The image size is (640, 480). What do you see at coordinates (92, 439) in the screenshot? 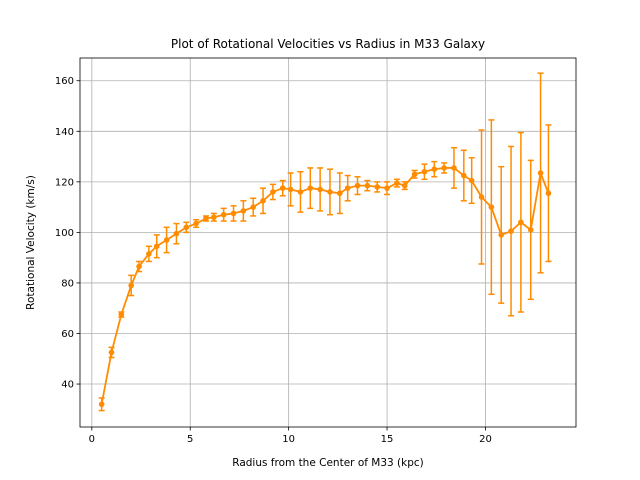
I see `x-tick-label: 0` at bounding box center [92, 439].